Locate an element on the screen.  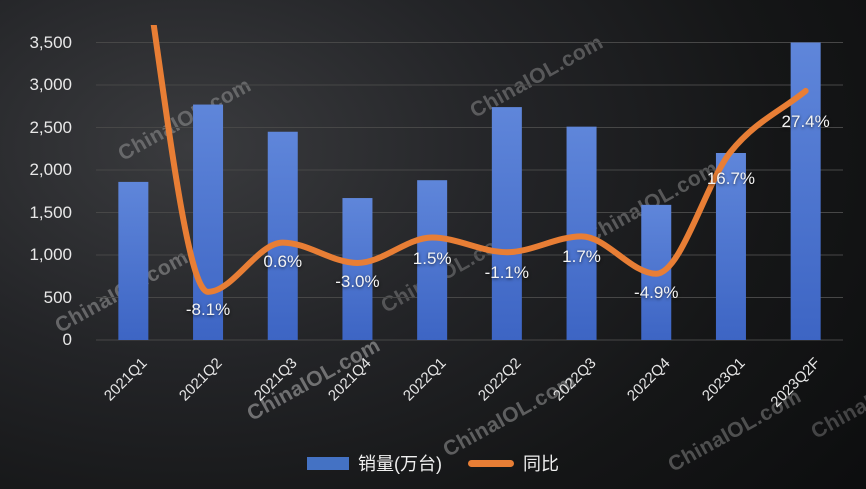
yoy-label-2021Q2: -8.1% is located at coordinates (208, 309).